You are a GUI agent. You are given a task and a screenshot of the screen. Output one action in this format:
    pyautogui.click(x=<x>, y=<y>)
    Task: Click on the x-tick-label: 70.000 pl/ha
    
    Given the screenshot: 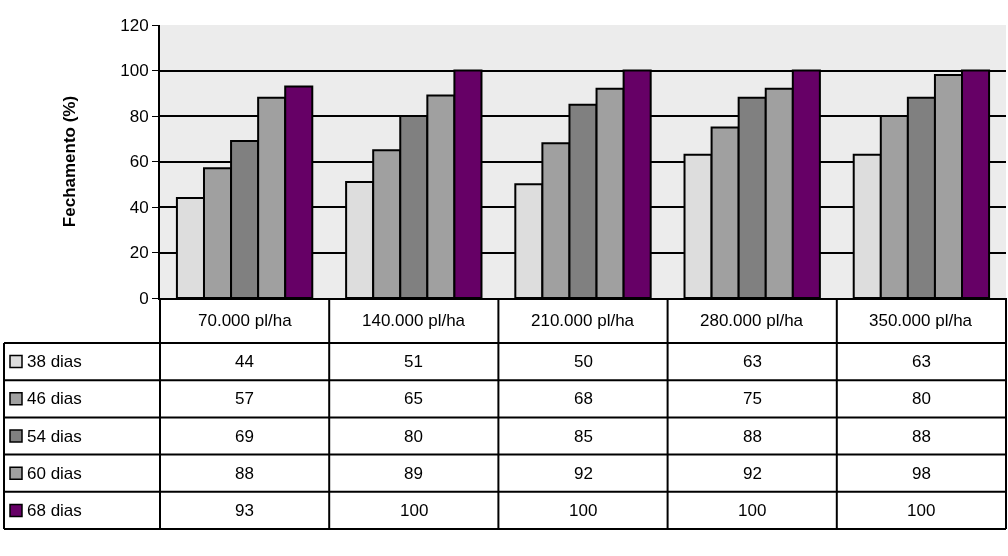 What is the action you would take?
    pyautogui.click(x=245, y=320)
    